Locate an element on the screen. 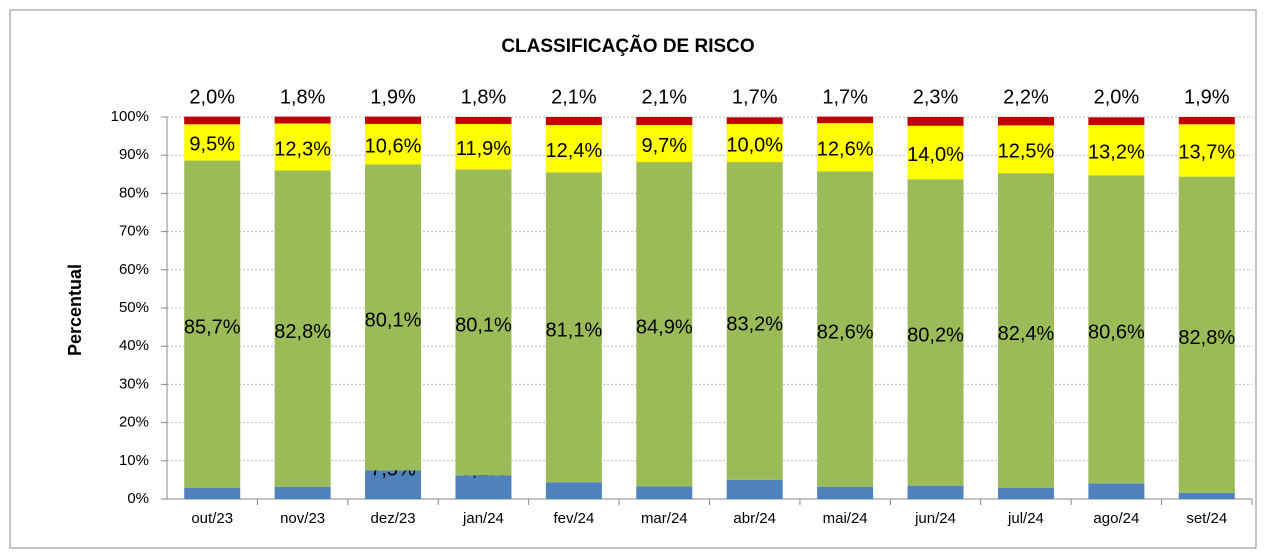  x-tick-label: mar/24 is located at coordinates (664, 518).